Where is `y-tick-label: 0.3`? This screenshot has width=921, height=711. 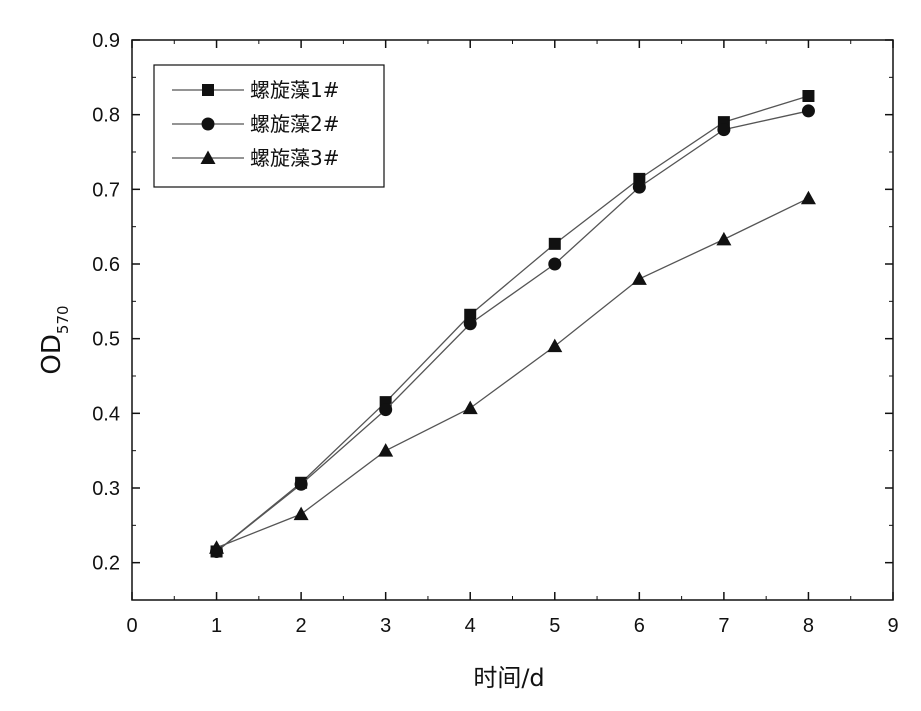 y-tick-label: 0.3 is located at coordinates (106, 489).